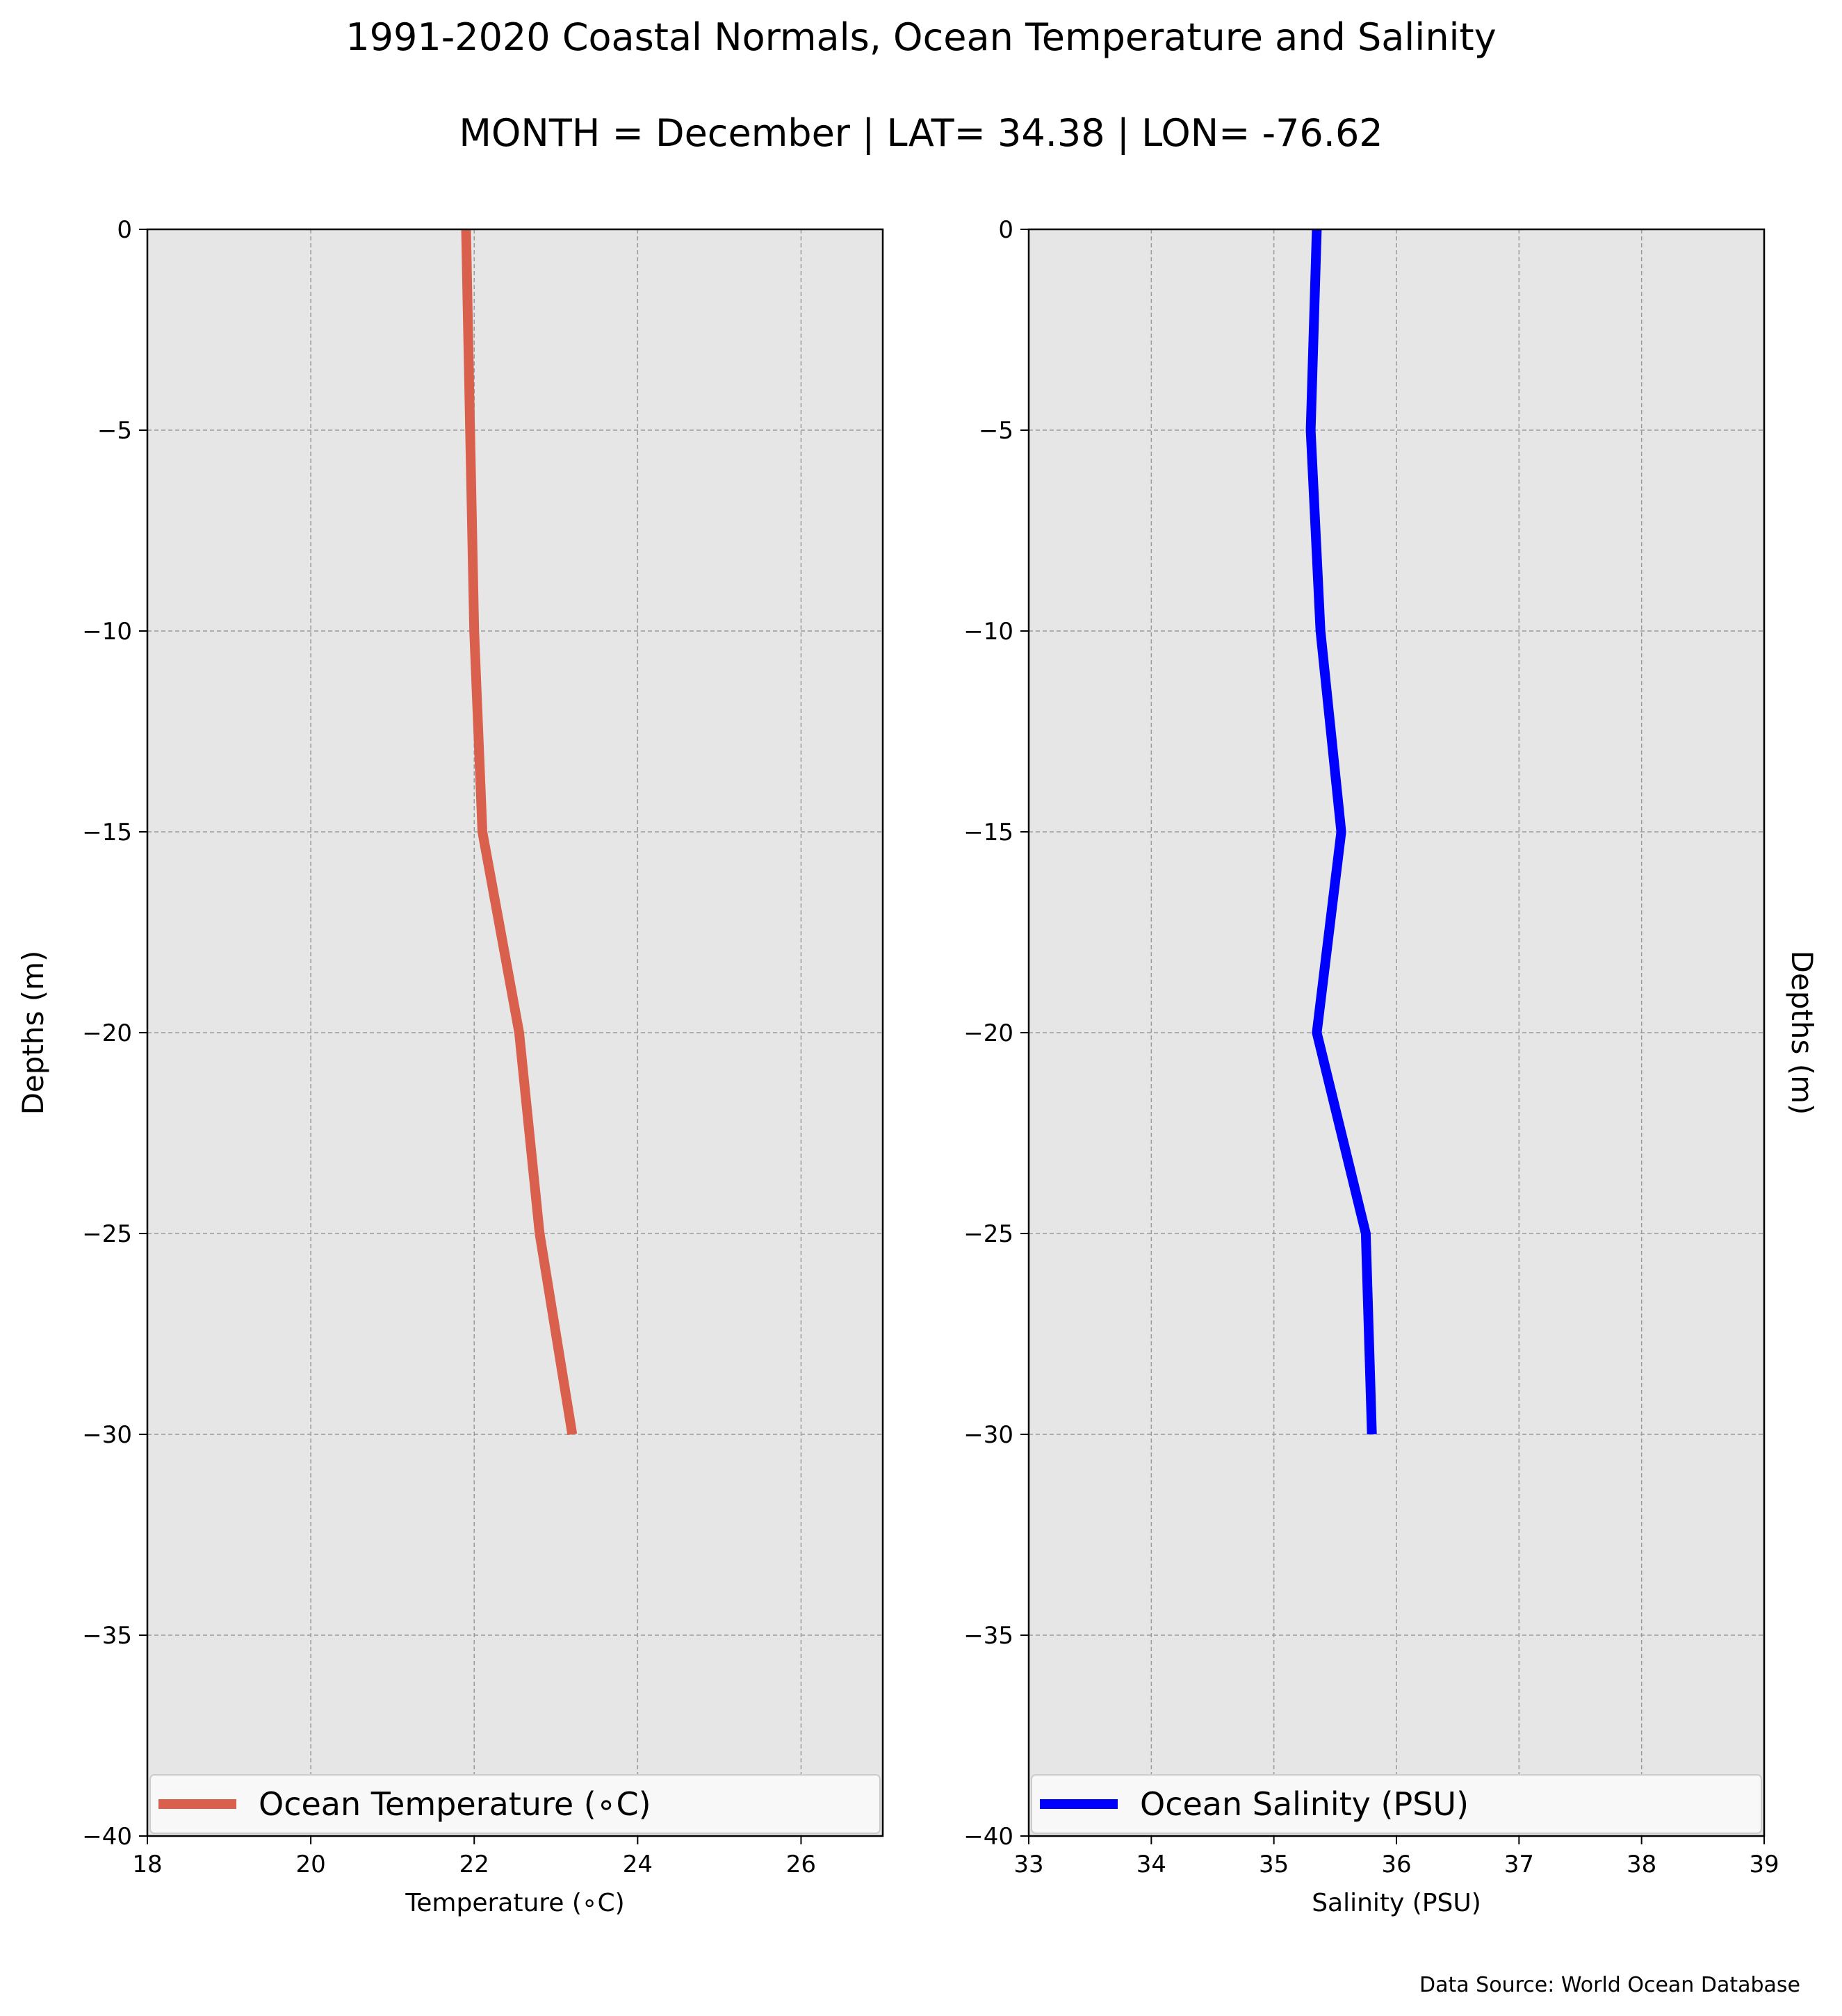  Describe the element at coordinates (1802, 1033) in the screenshot. I see `salinity-yaxis-label: Depths (m)` at that location.